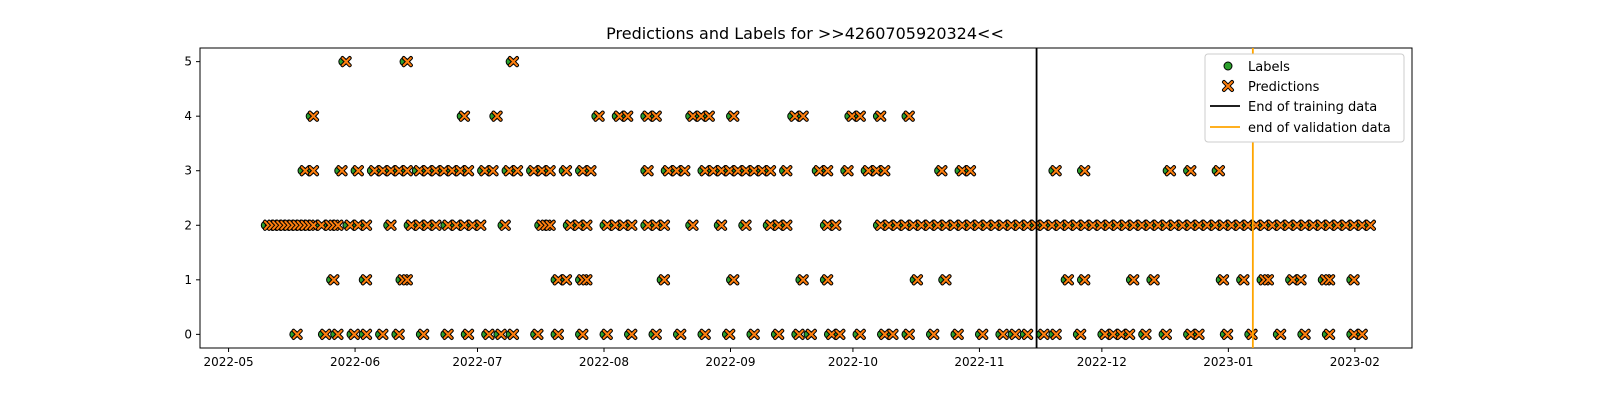  What do you see at coordinates (1269, 67) in the screenshot?
I see `legend-label-labels: Labels` at bounding box center [1269, 67].